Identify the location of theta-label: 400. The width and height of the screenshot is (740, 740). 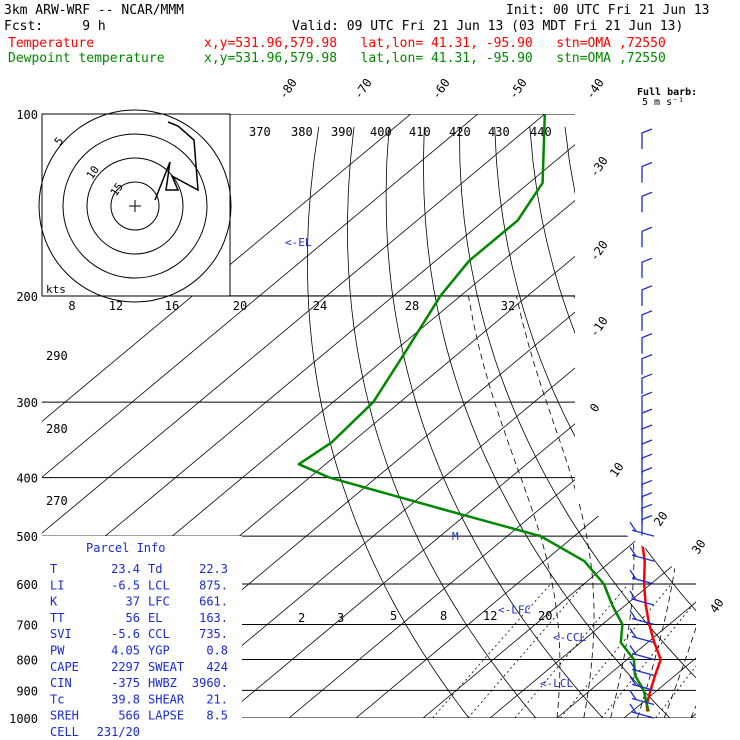
(381, 132).